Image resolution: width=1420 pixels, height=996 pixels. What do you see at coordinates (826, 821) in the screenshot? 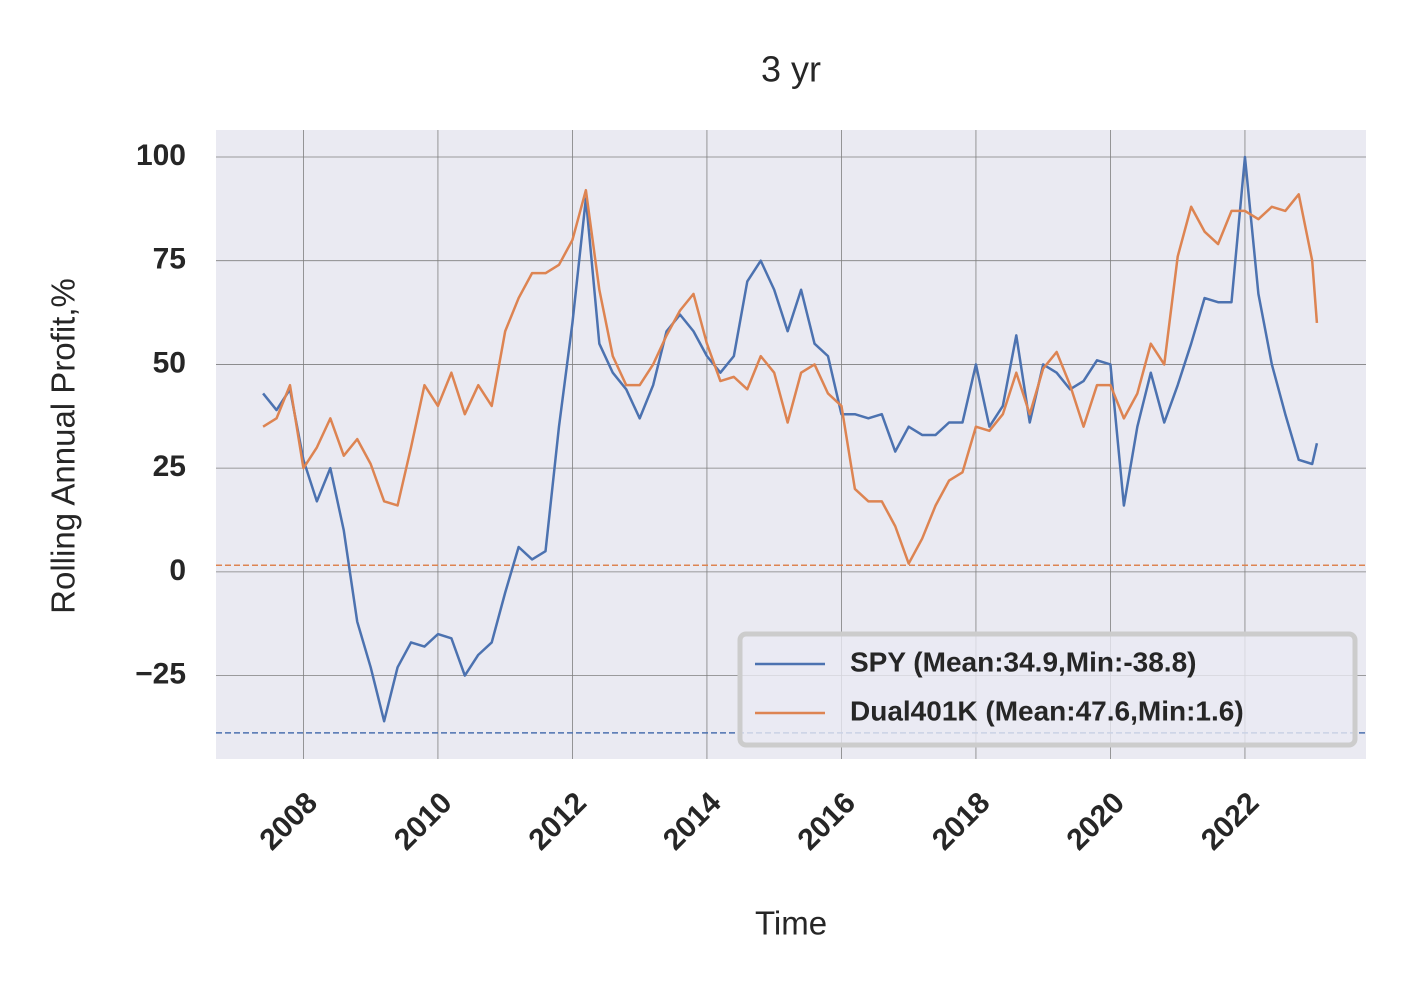
I see `x-tick-label: 2016` at bounding box center [826, 821].